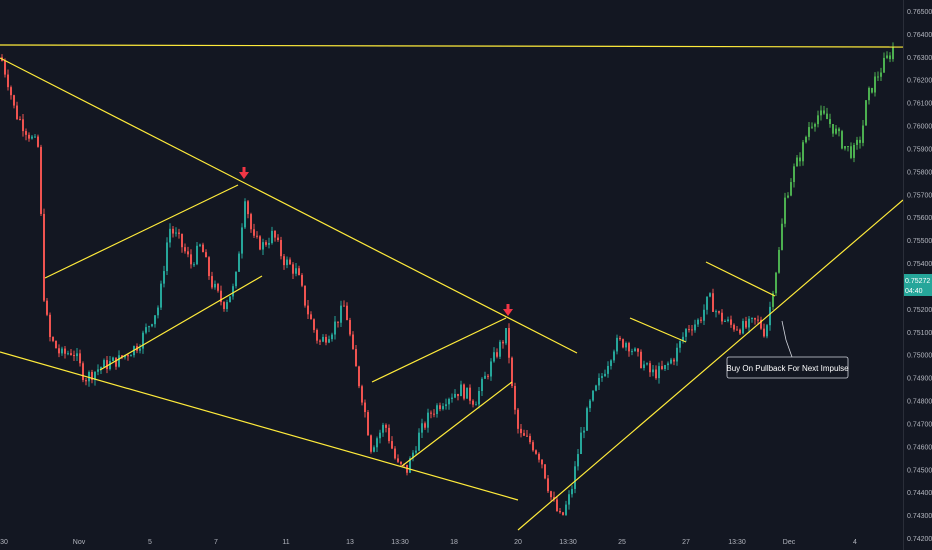  I want to click on x-tick-label: Nov, so click(79, 542).